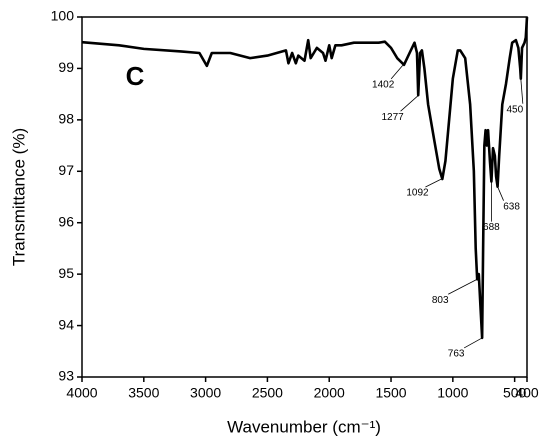 Image resolution: width=550 pixels, height=444 pixels. Describe the element at coordinates (390, 393) in the screenshot. I see `x-tick-label: 1500` at that location.